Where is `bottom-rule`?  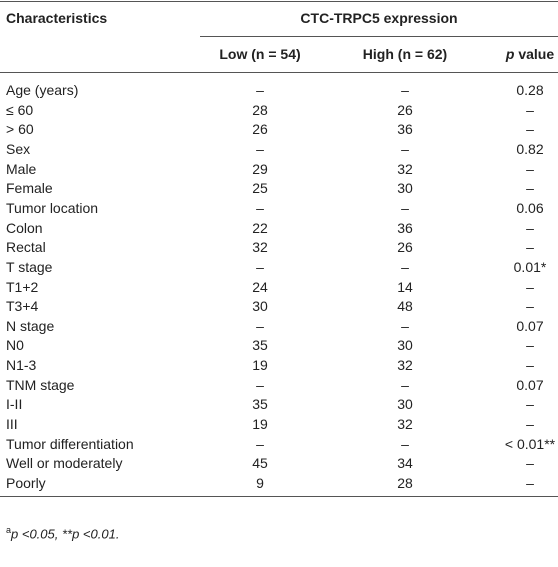
bottom-rule is located at coordinates (279, 496).